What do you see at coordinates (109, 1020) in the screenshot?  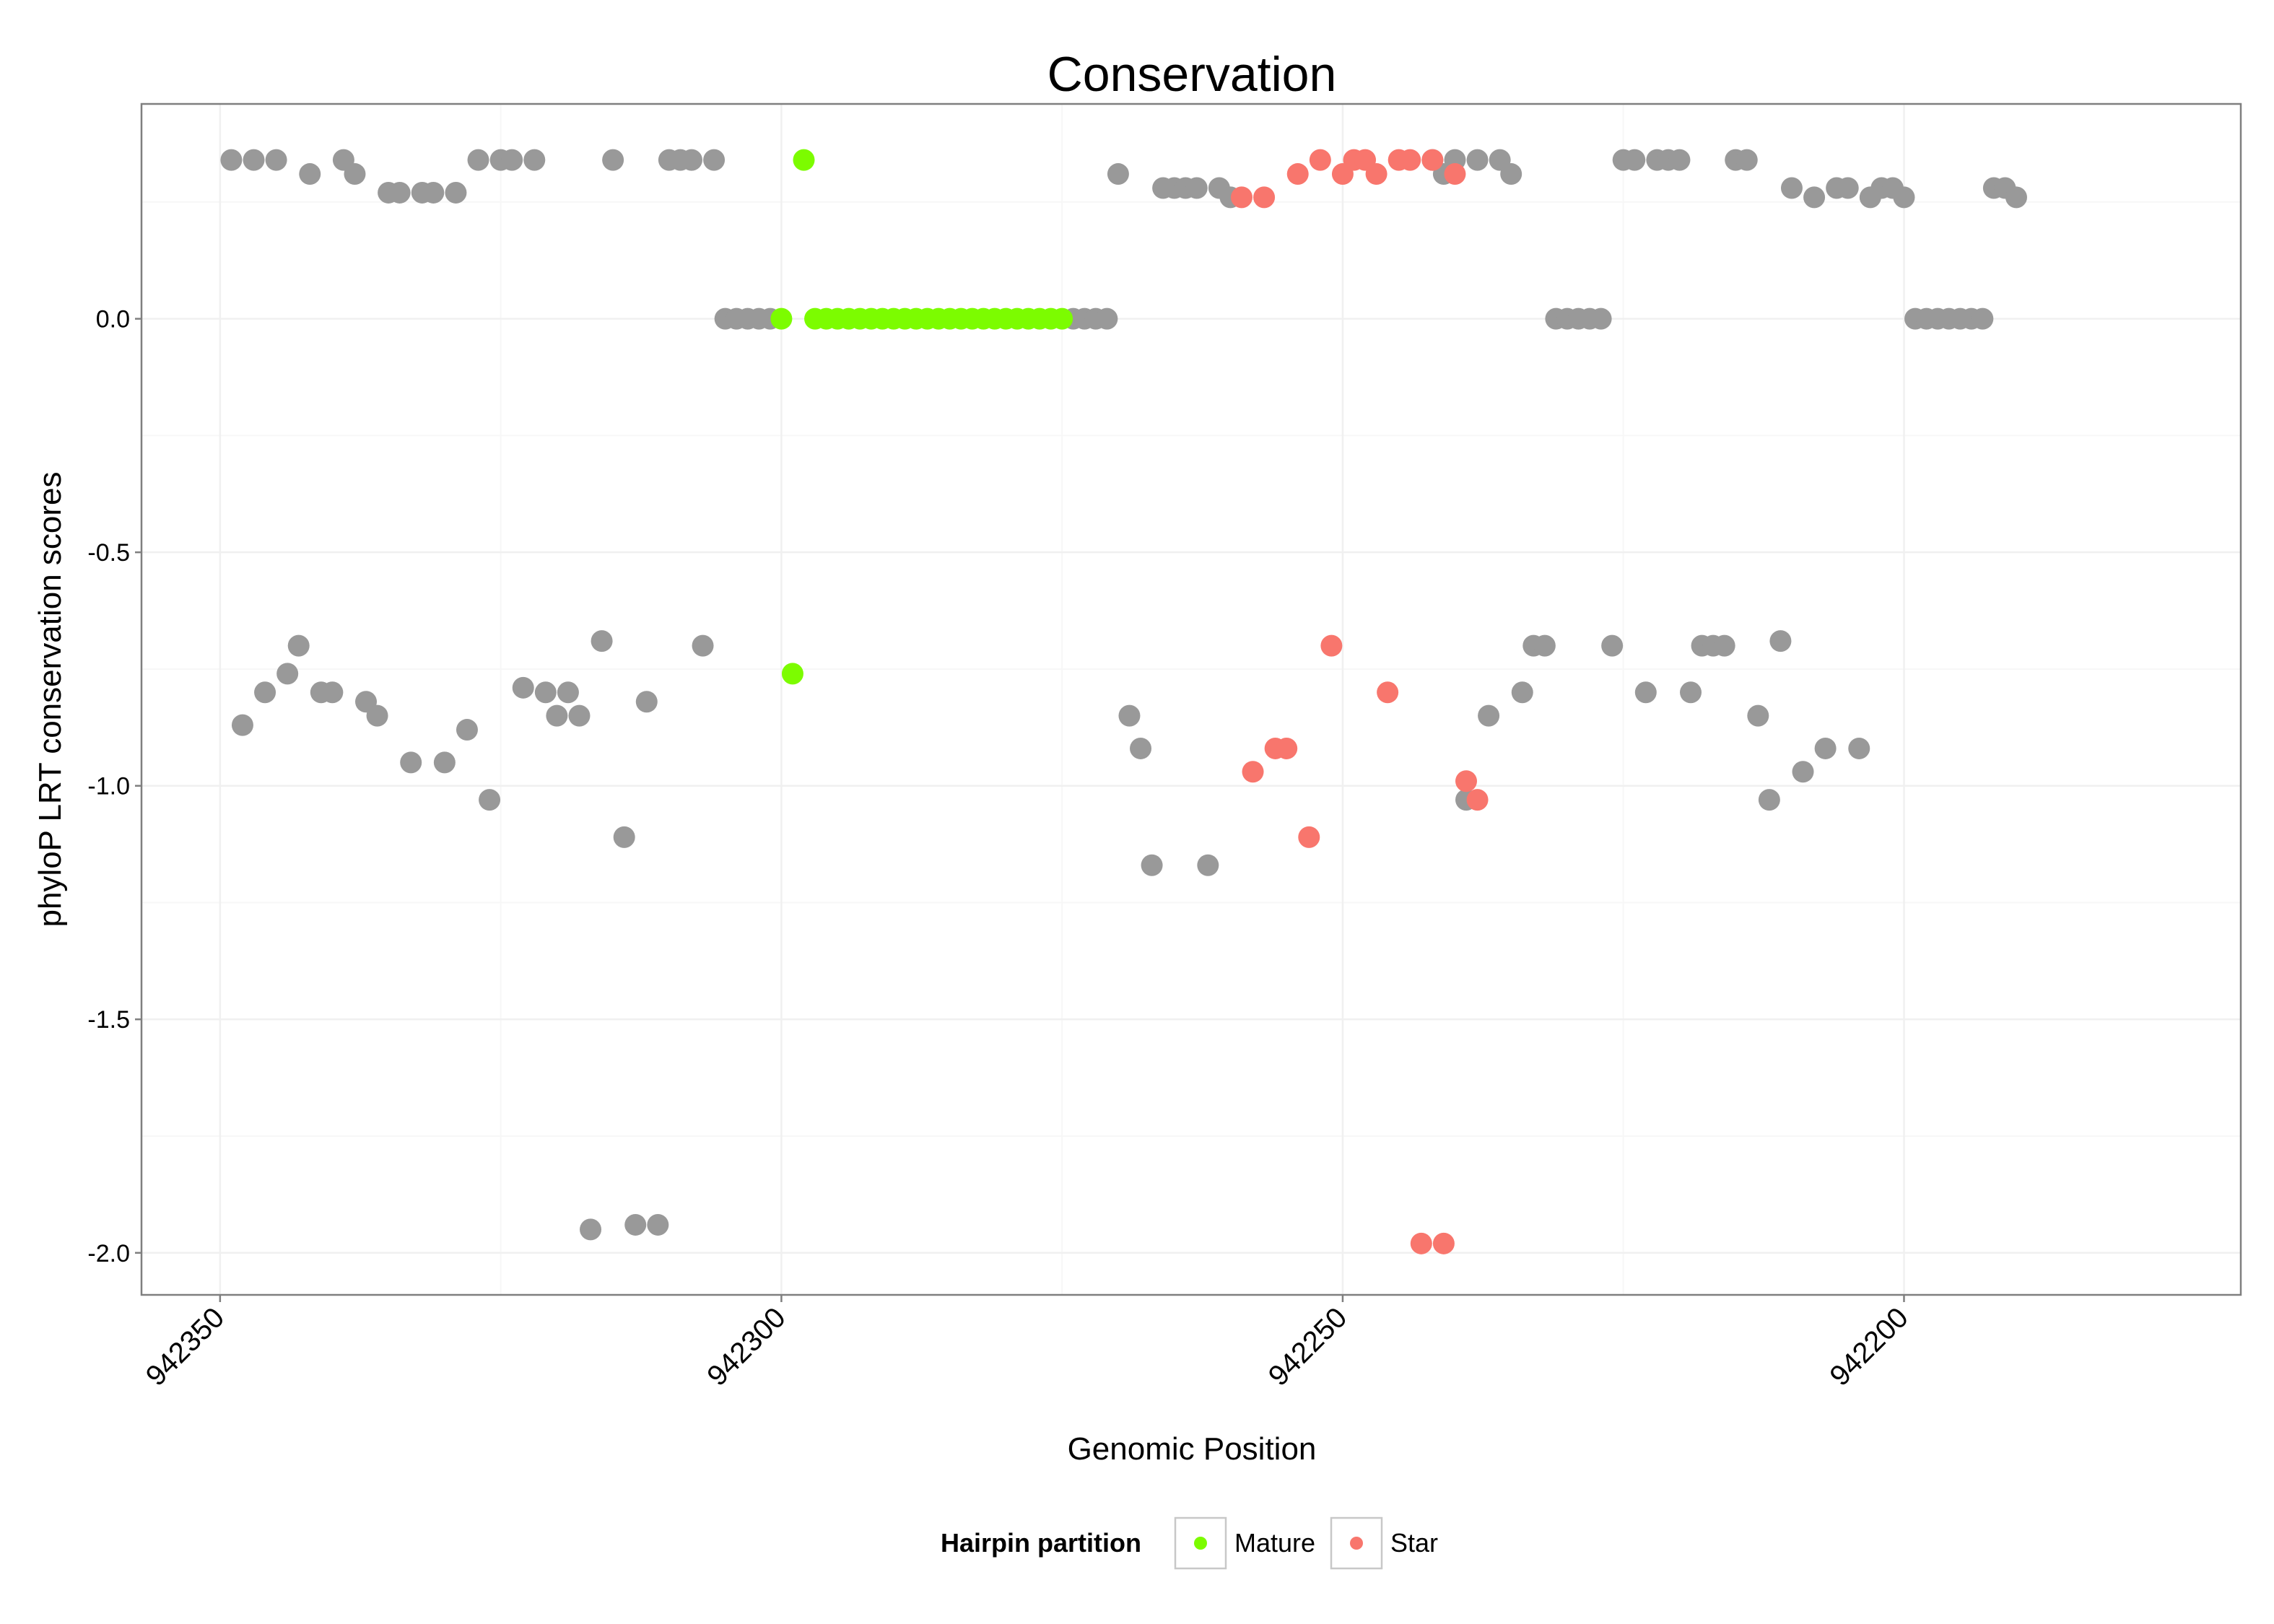 I see `y-tick-label: -1.5` at bounding box center [109, 1020].